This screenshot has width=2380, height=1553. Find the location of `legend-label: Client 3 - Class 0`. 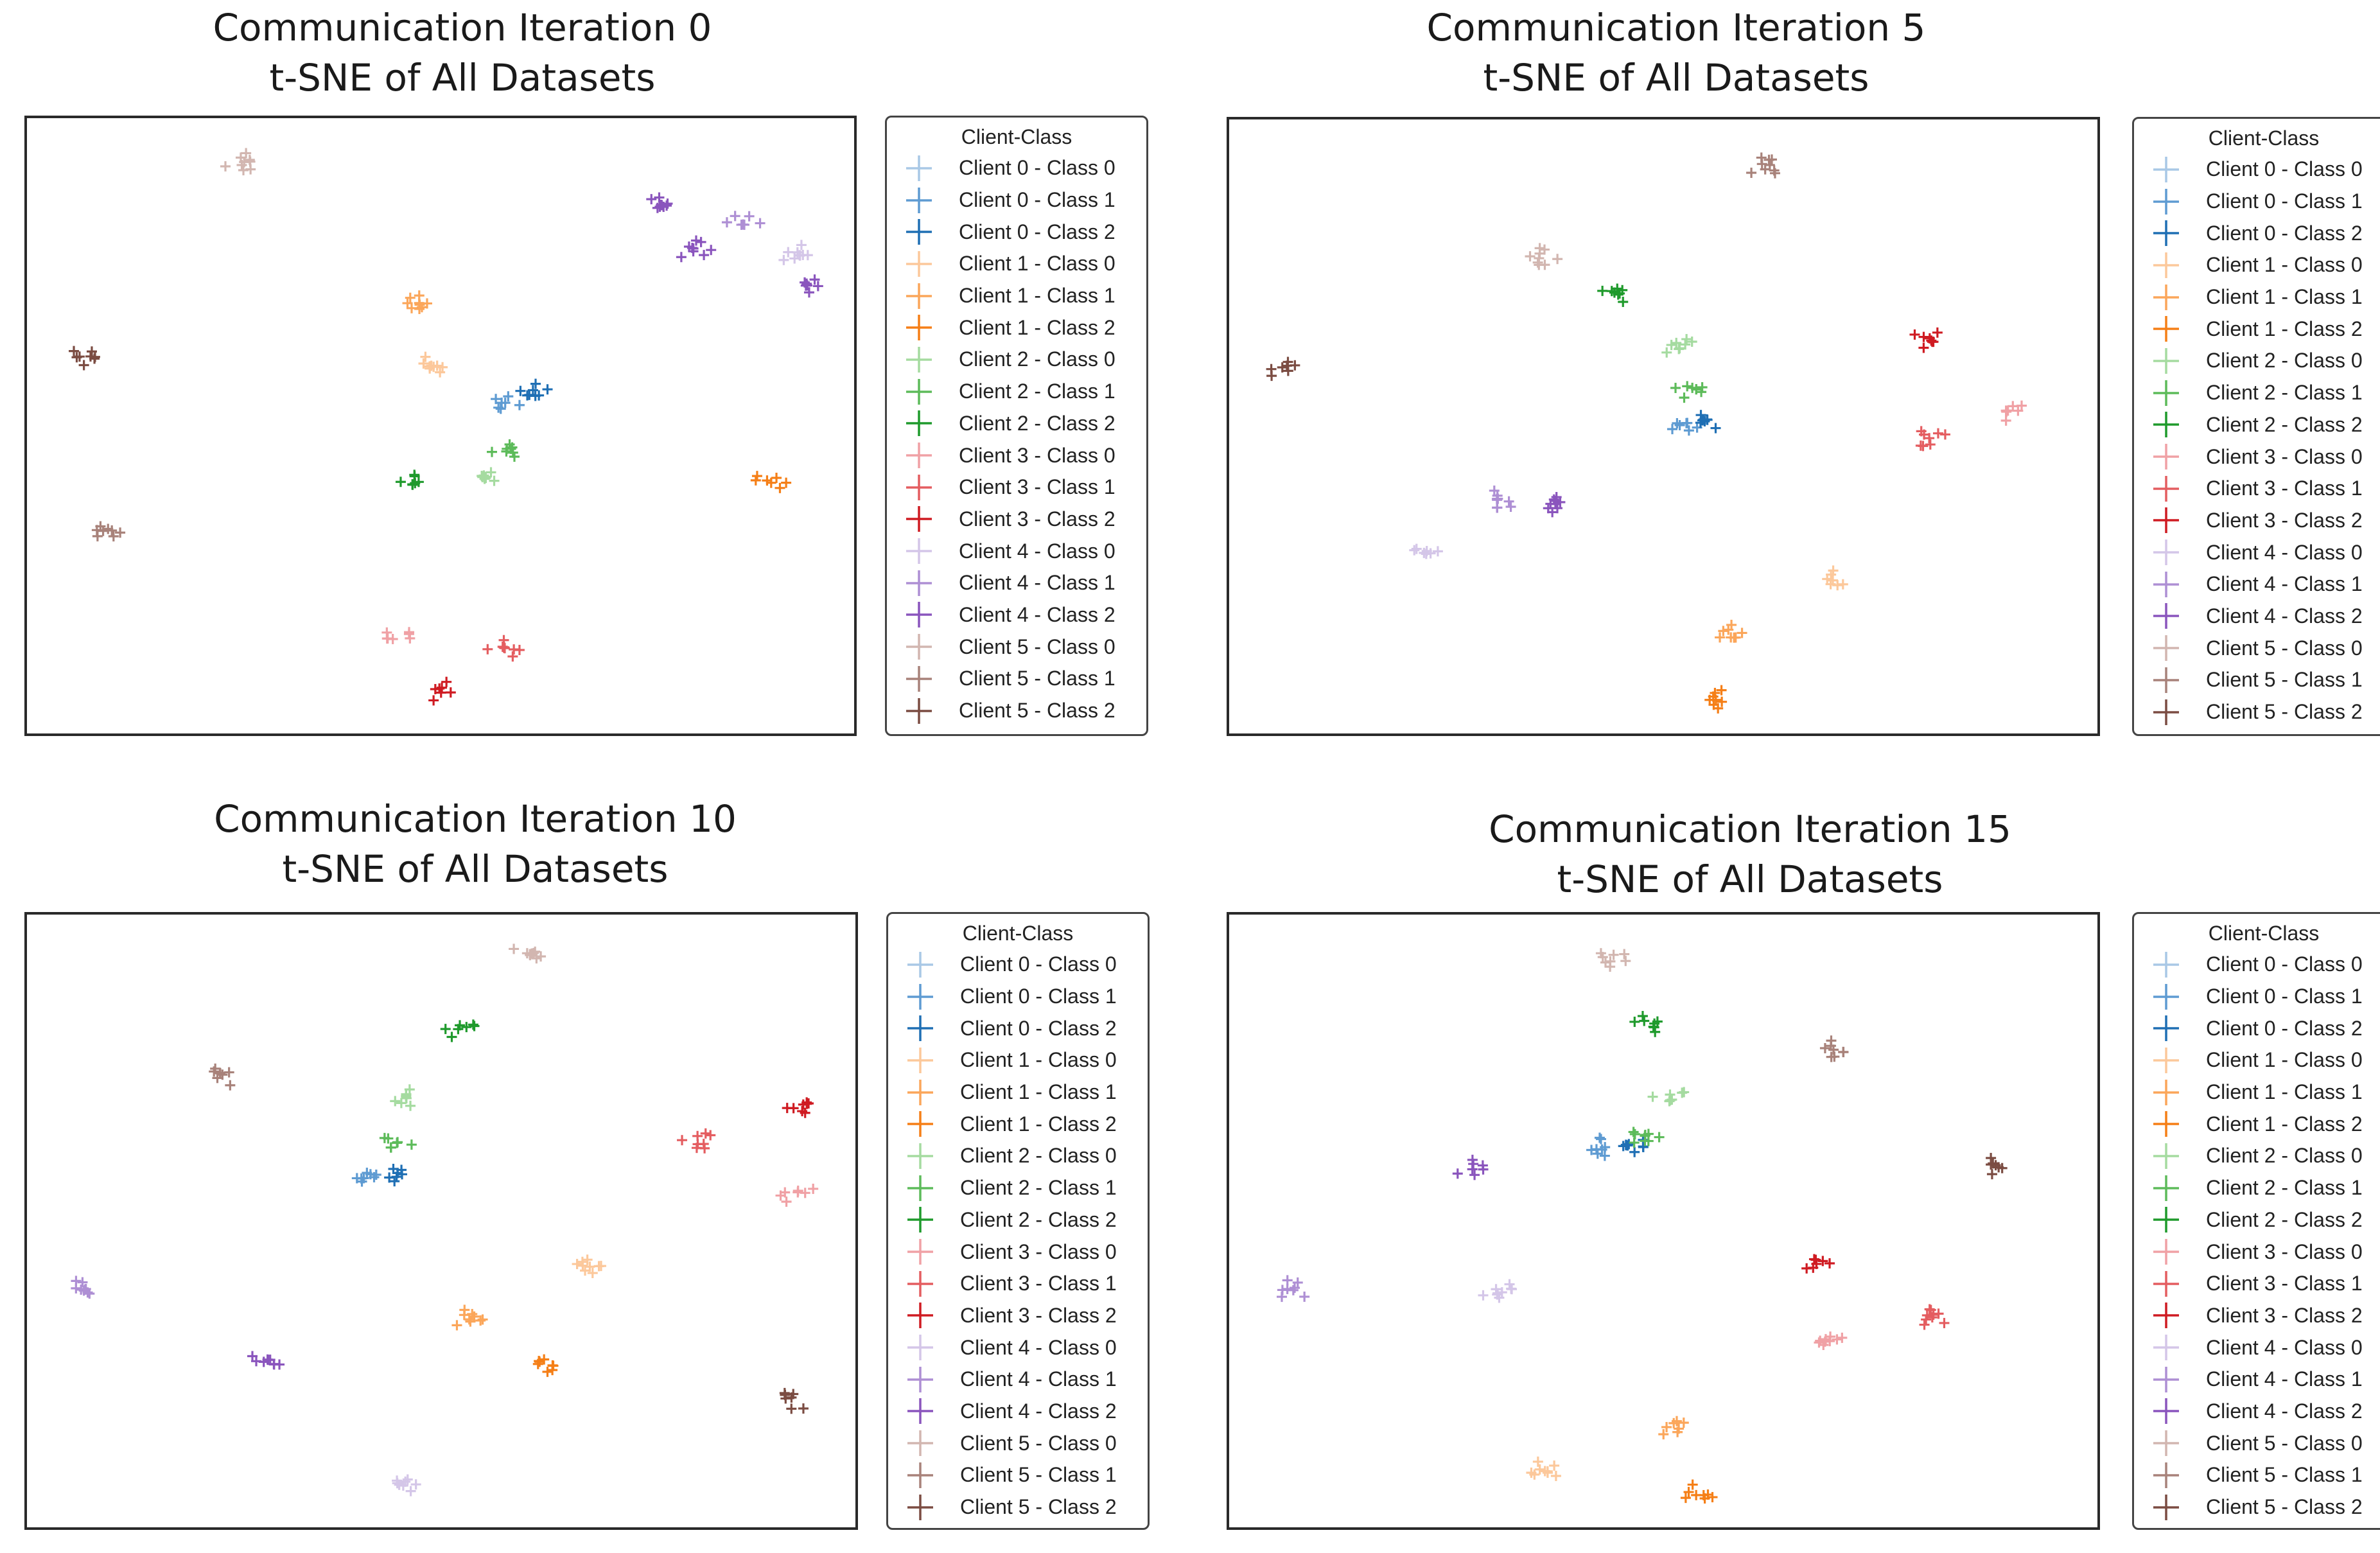

legend-label: Client 3 - Class 0 is located at coordinates (2284, 1251).